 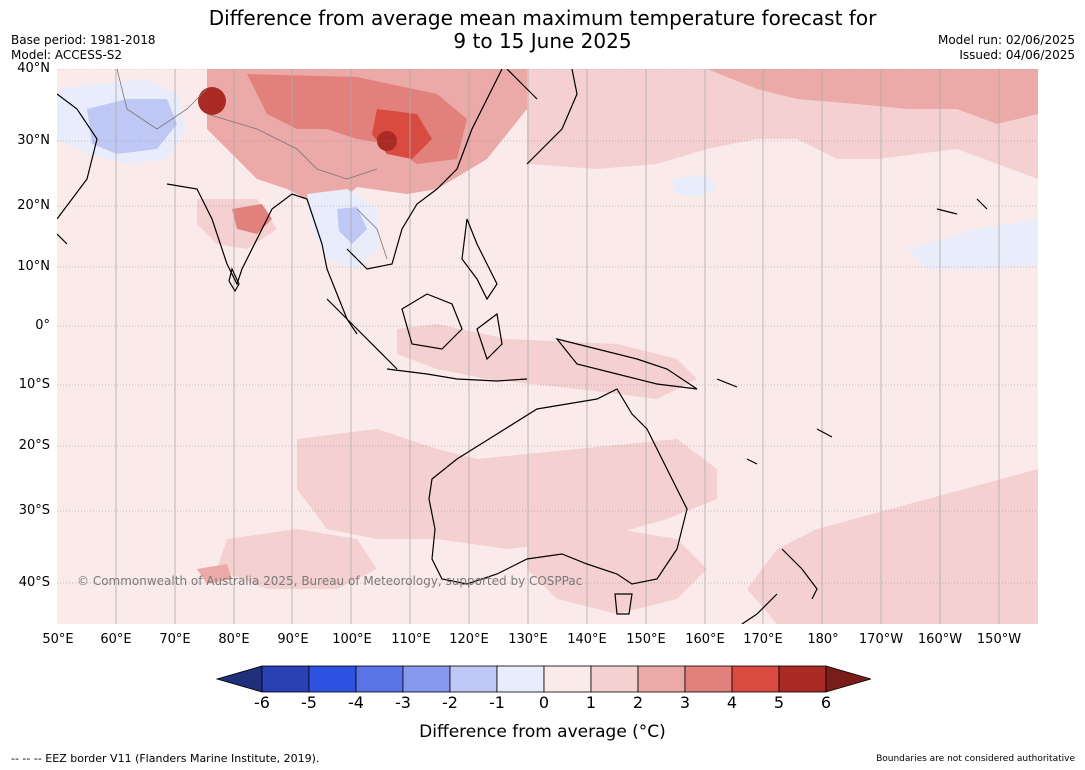 I want to click on lon-label-150w: 150°W, so click(x=999, y=639).